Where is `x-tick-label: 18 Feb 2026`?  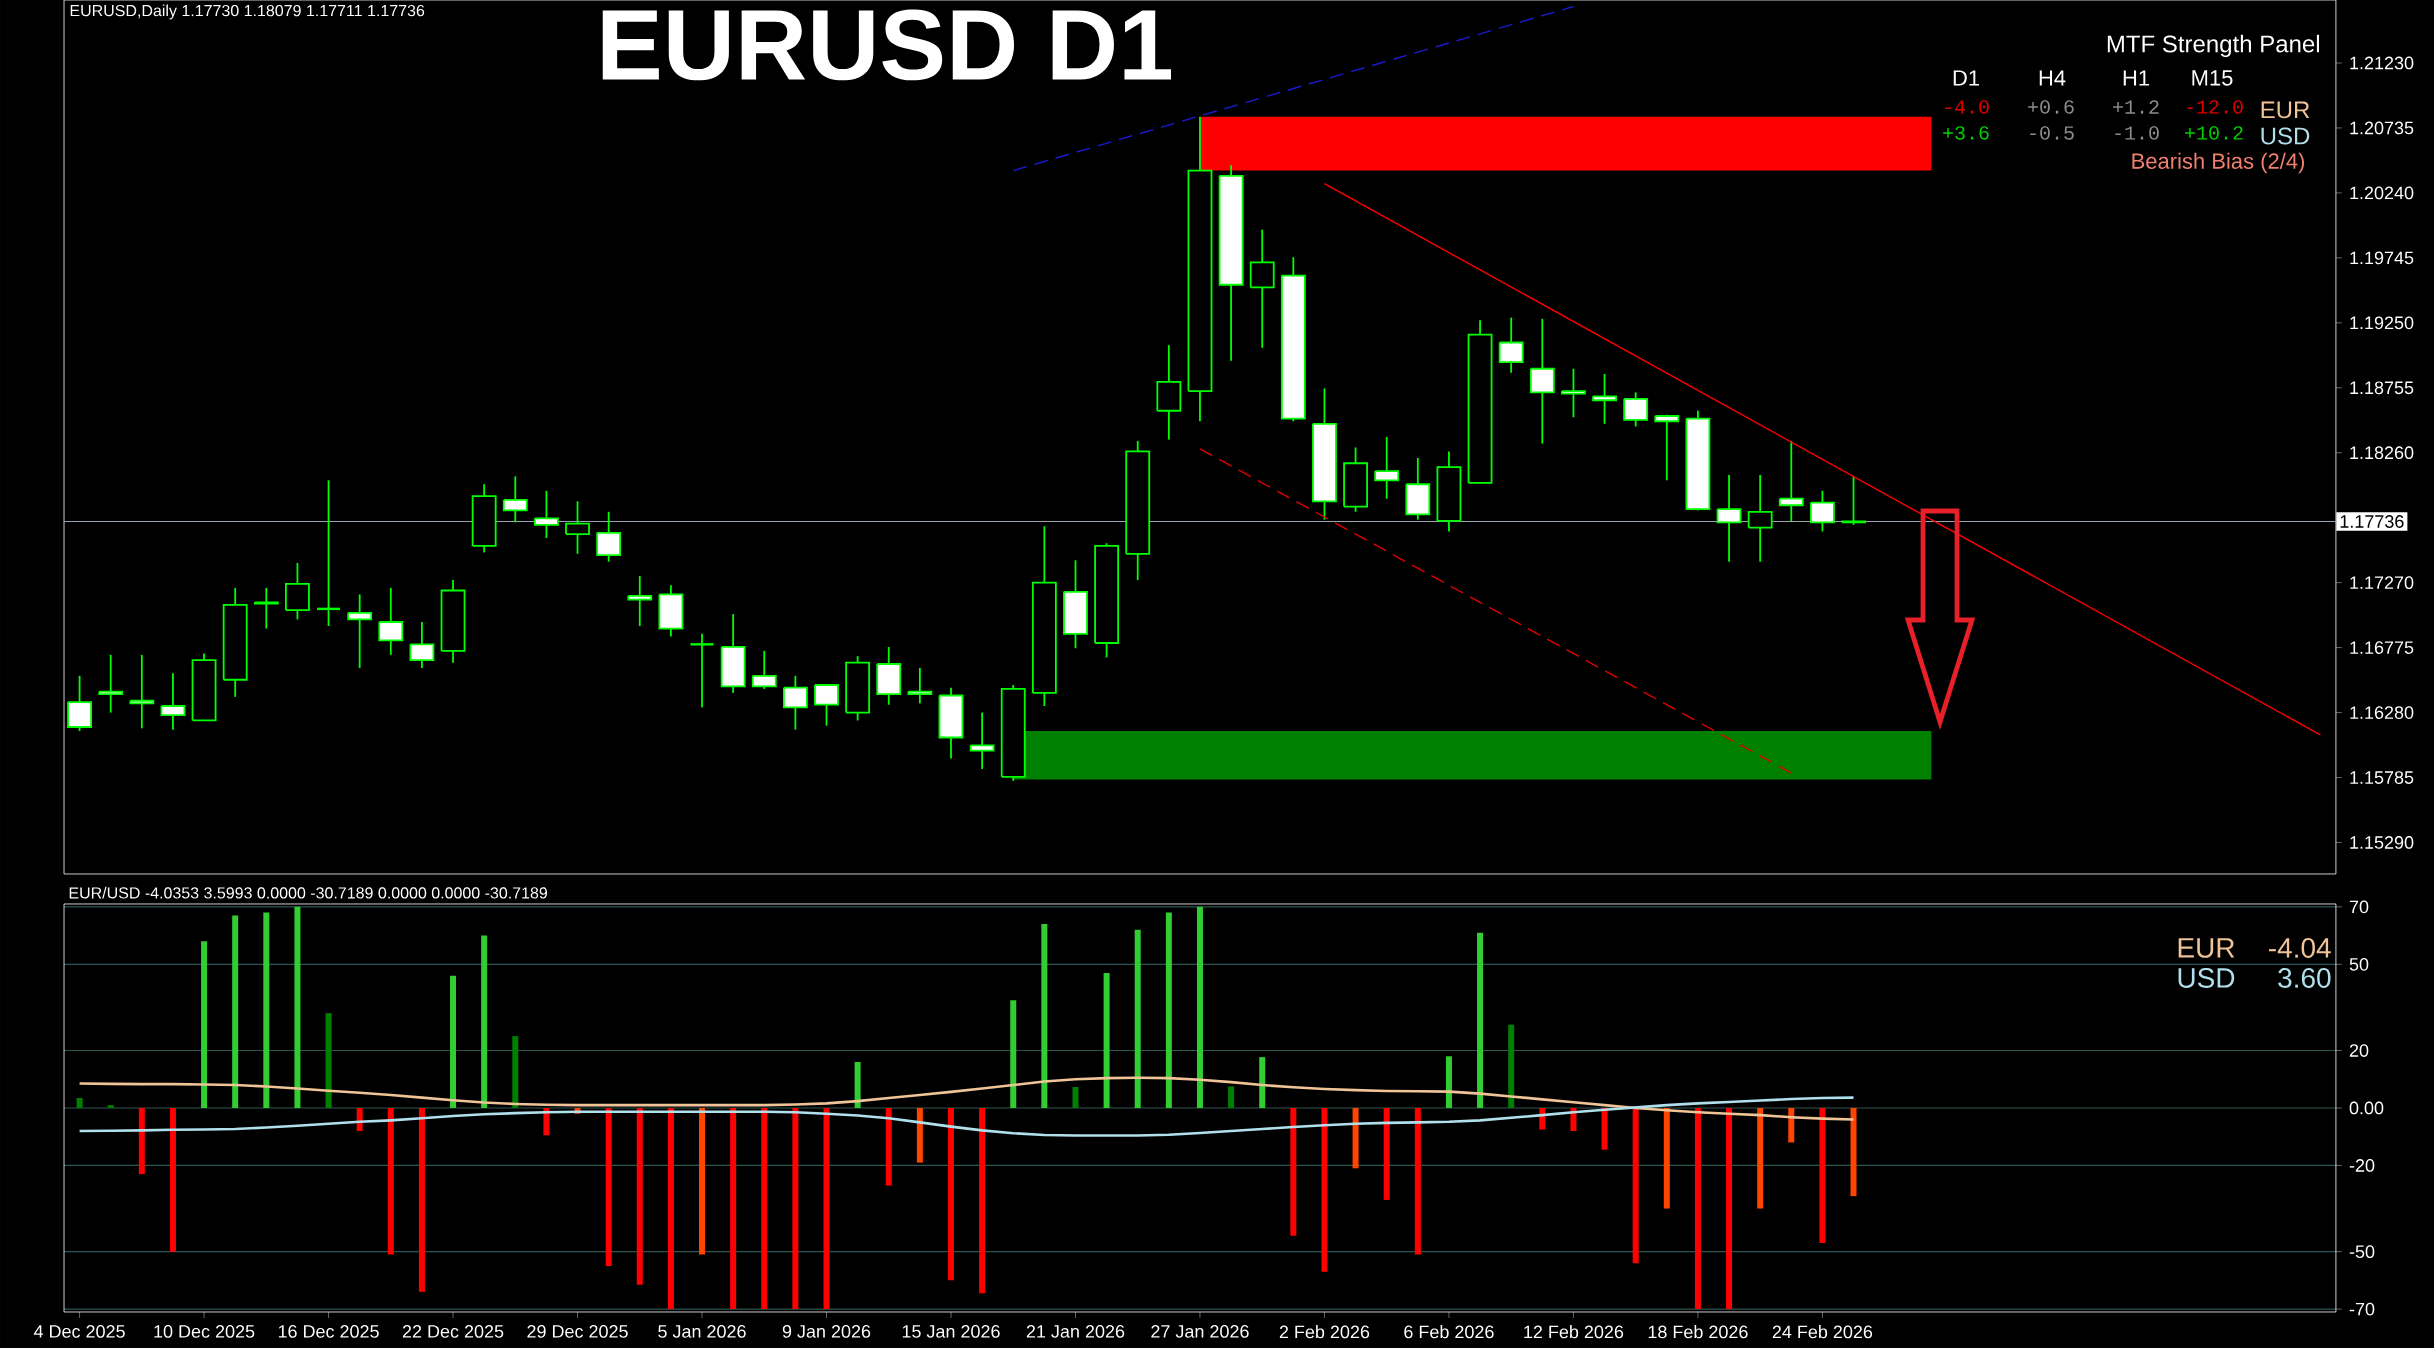 x-tick-label: 18 Feb 2026 is located at coordinates (1698, 1332).